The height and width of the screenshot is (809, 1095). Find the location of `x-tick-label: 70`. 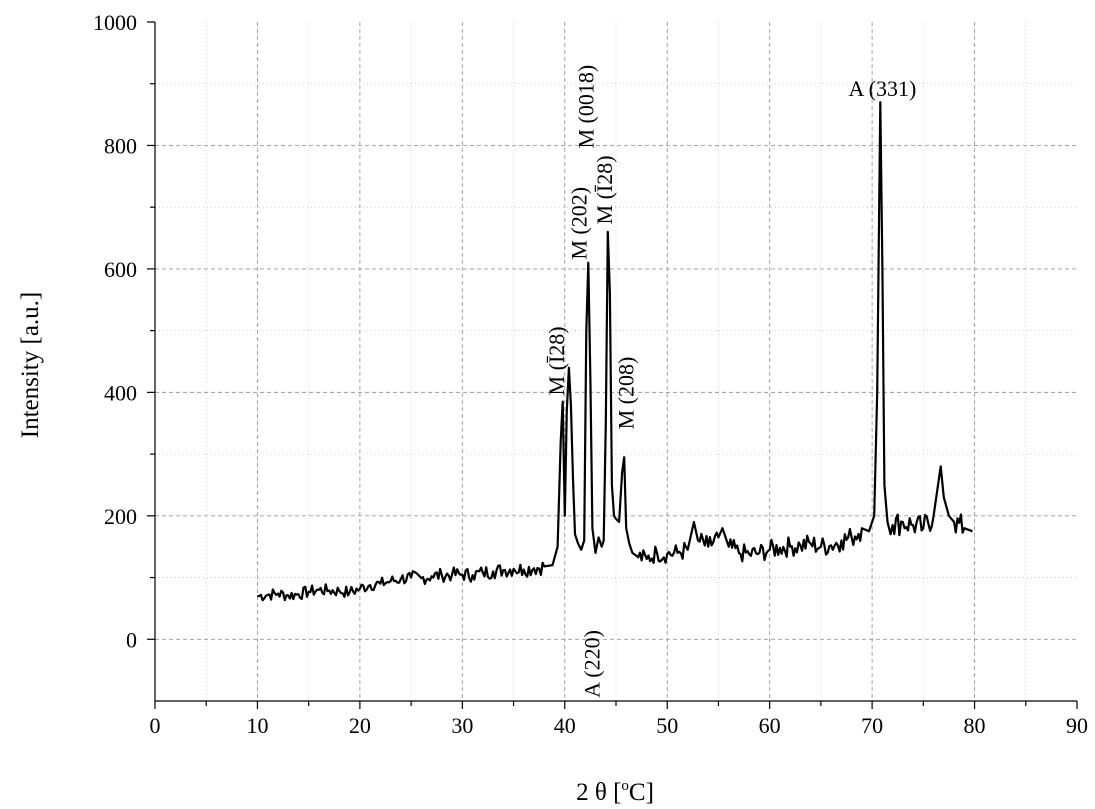

x-tick-label: 70 is located at coordinates (872, 725).